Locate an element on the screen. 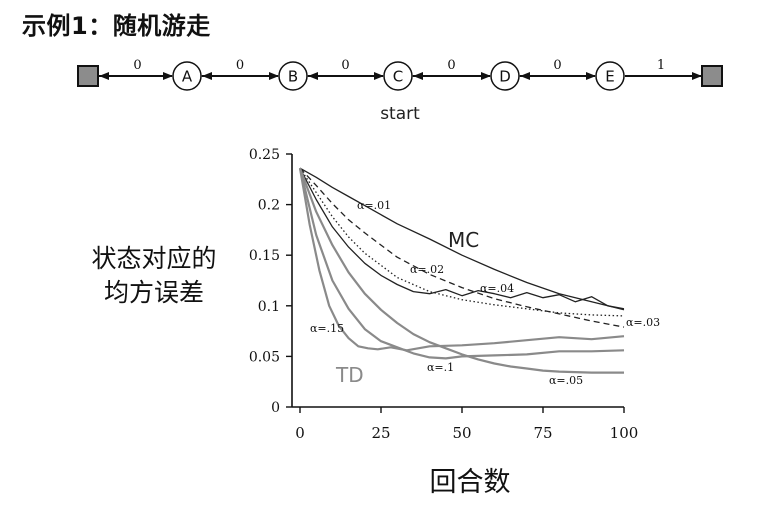 The image size is (770, 506). random-walk-diagram: 0 0 0 0 0 1 A B C D E start is located at coordinates (400, 91).